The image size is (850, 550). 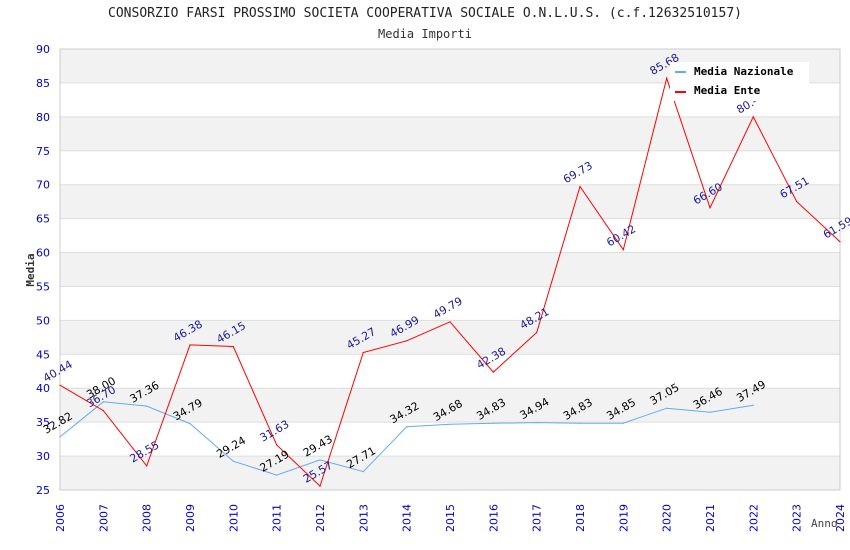 I want to click on y-tick-label: 85, so click(x=43, y=83).